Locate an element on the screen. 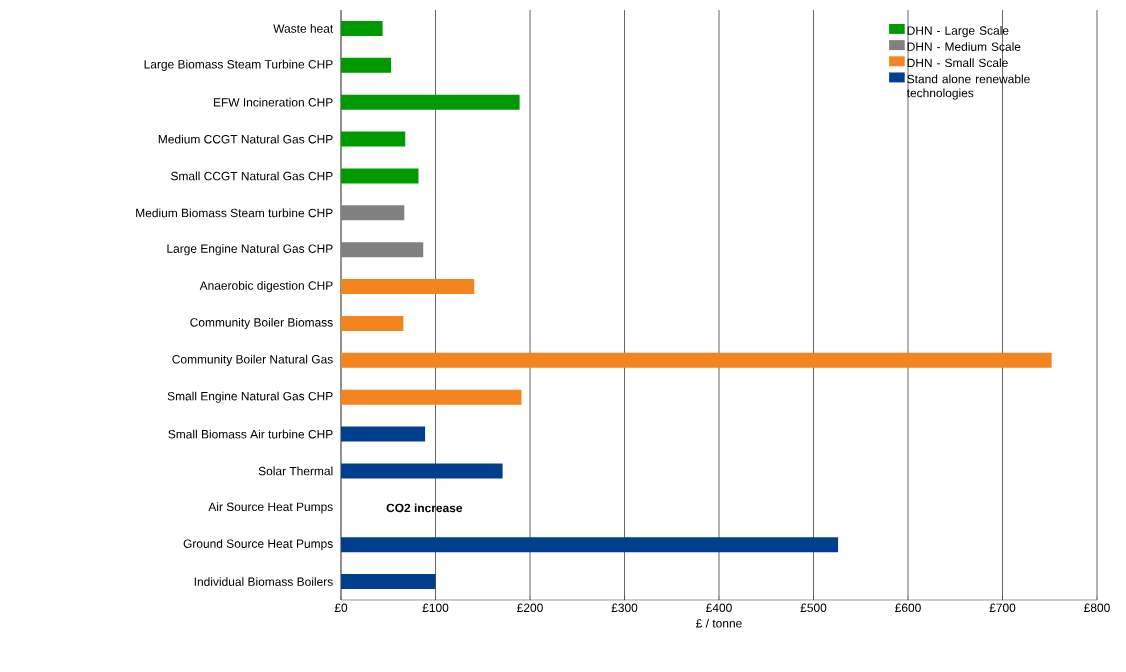  y-tick-label: Medium CCGT Natural Gas CHP is located at coordinates (245, 139).